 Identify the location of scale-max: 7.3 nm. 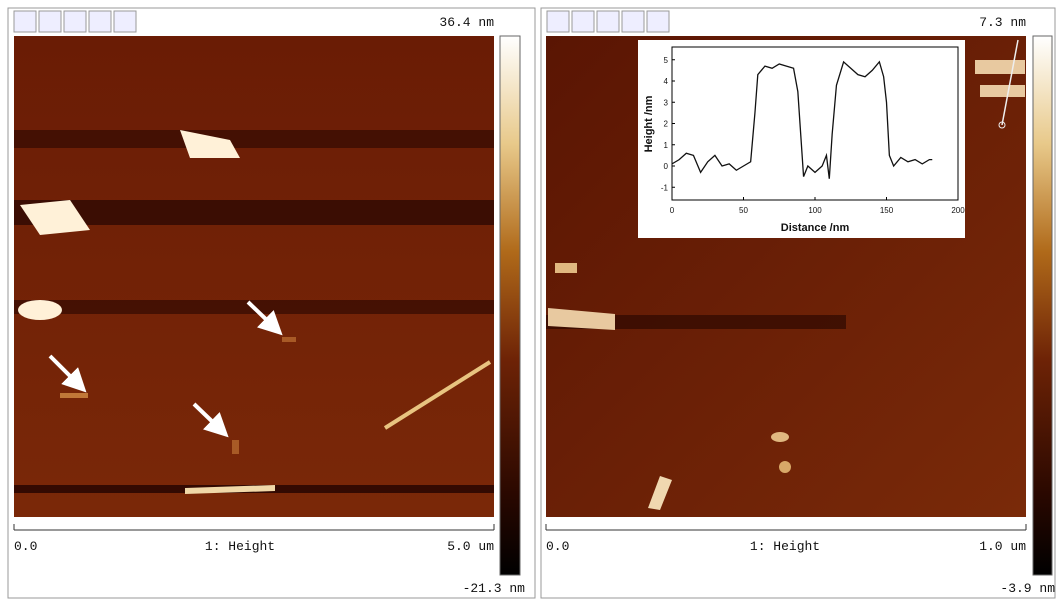
(1002, 22).